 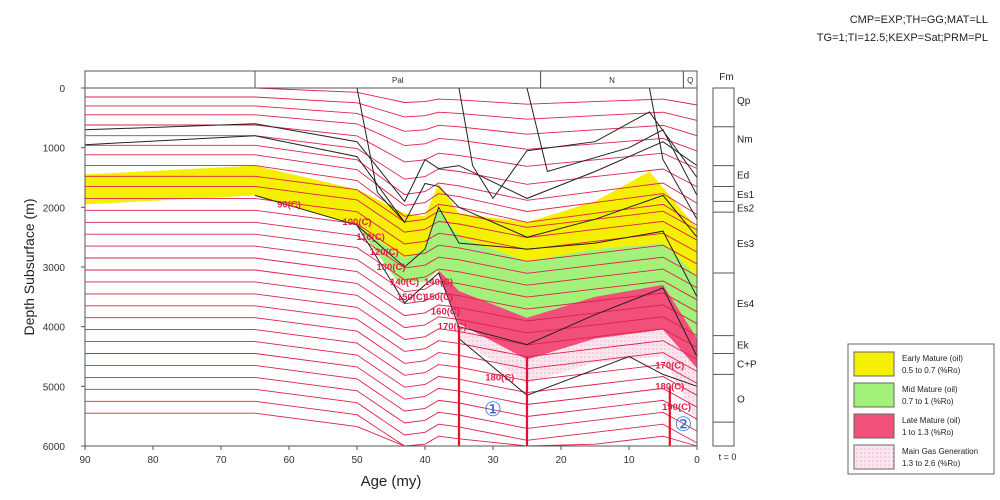 I want to click on time-bar-label-4: Q, so click(x=690, y=80).